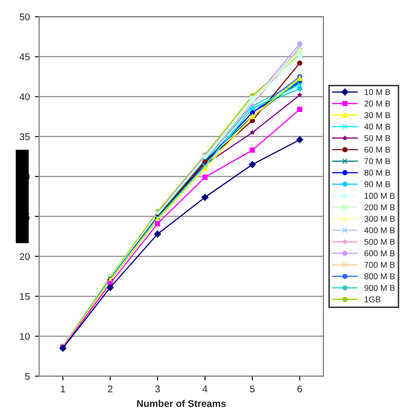 Image resolution: width=412 pixels, height=418 pixels. I want to click on legend-label: 300 M B, so click(379, 219).